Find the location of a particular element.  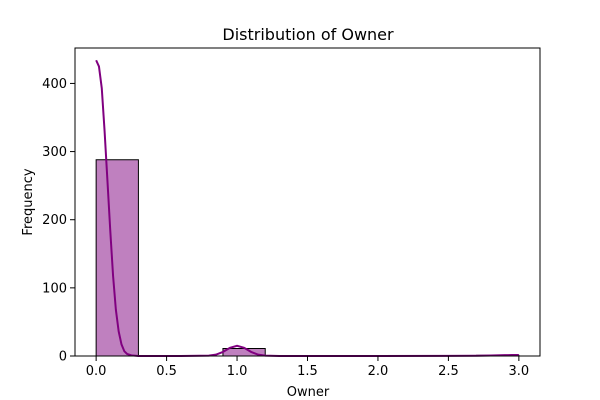

x-tick-label: 0.5 is located at coordinates (166, 371).